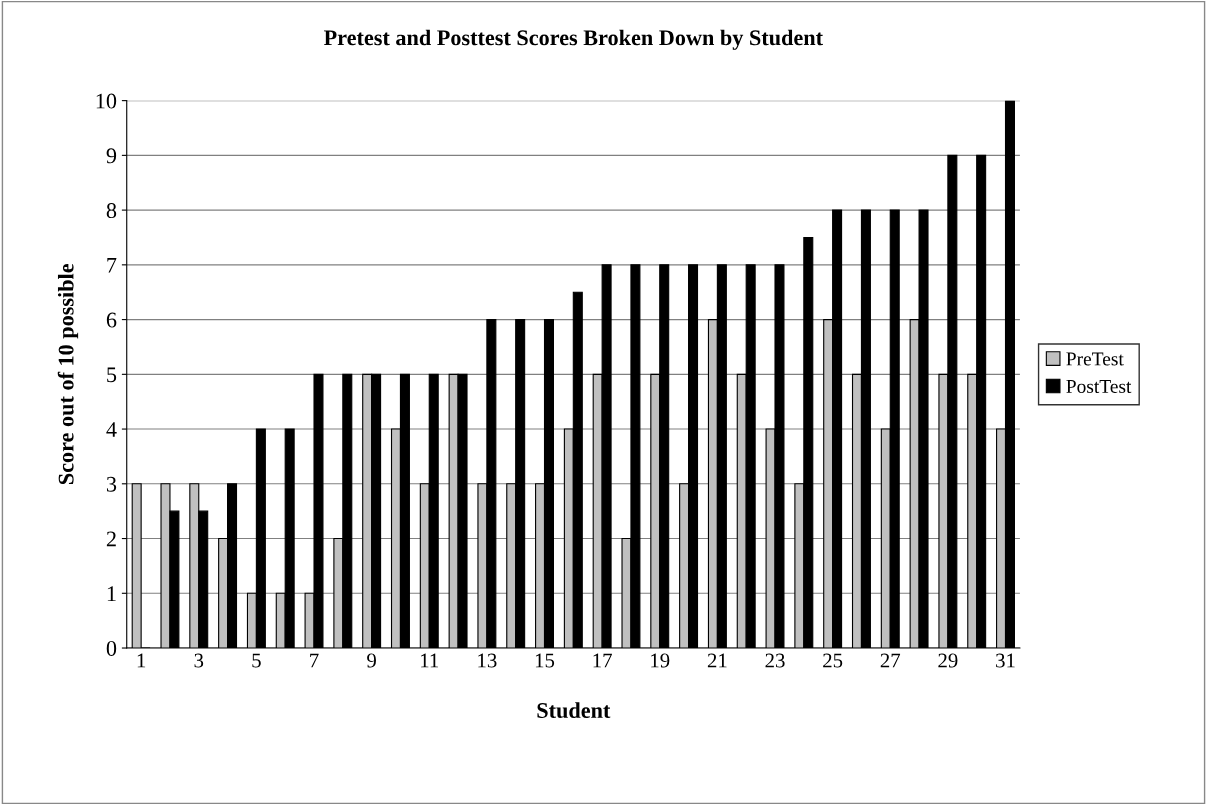 This screenshot has width=1207, height=805. I want to click on x-tick-label: 13, so click(487, 660).